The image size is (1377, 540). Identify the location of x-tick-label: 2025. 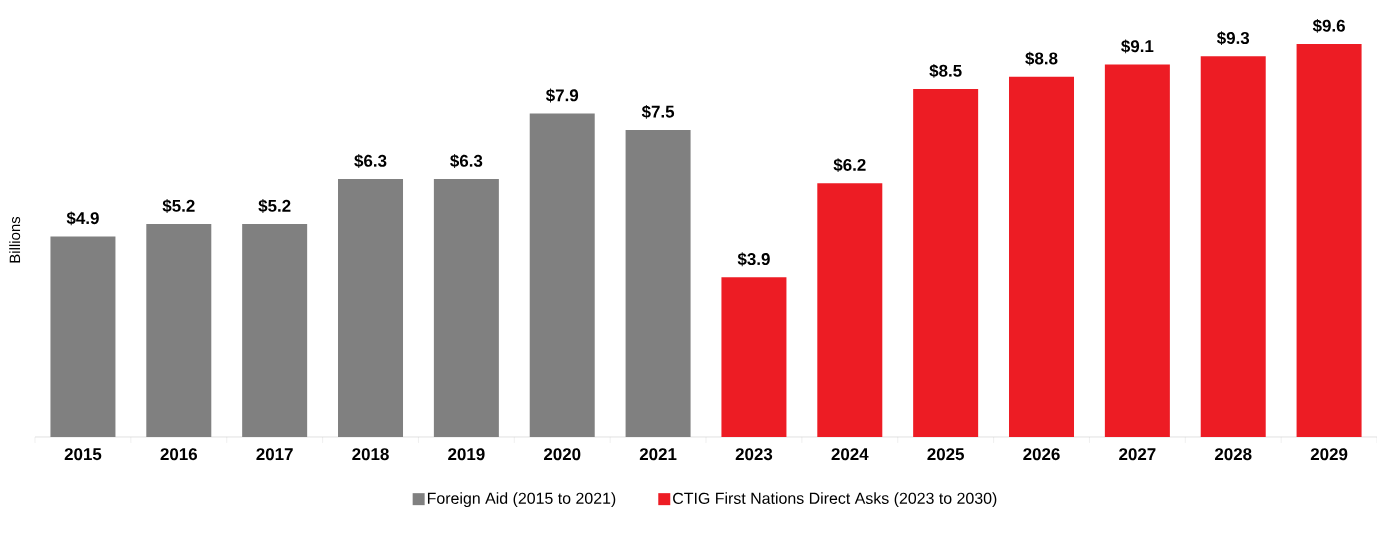
(946, 454).